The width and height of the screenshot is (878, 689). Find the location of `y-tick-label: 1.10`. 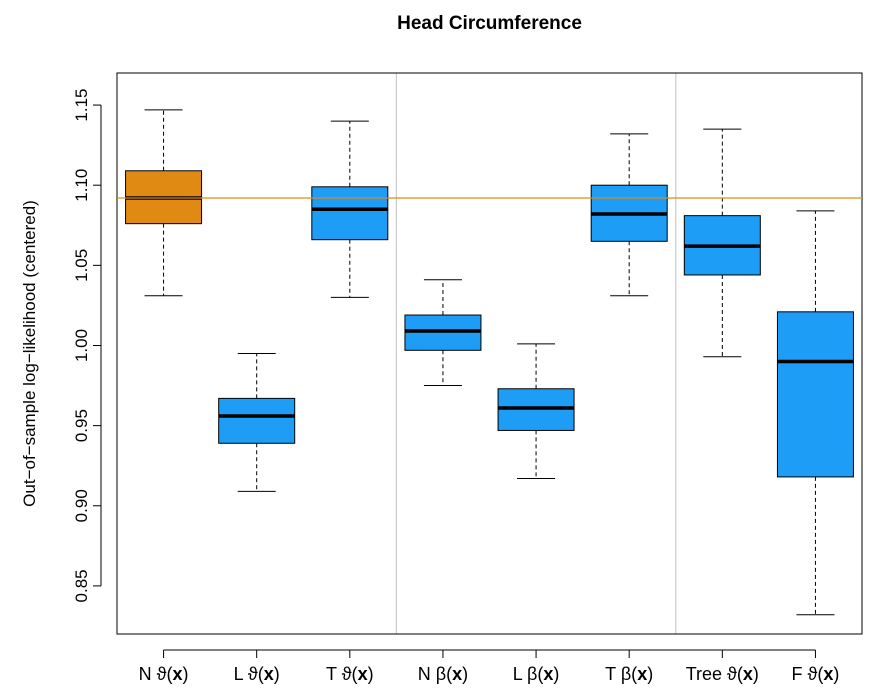

y-tick-label: 1.10 is located at coordinates (81, 185).